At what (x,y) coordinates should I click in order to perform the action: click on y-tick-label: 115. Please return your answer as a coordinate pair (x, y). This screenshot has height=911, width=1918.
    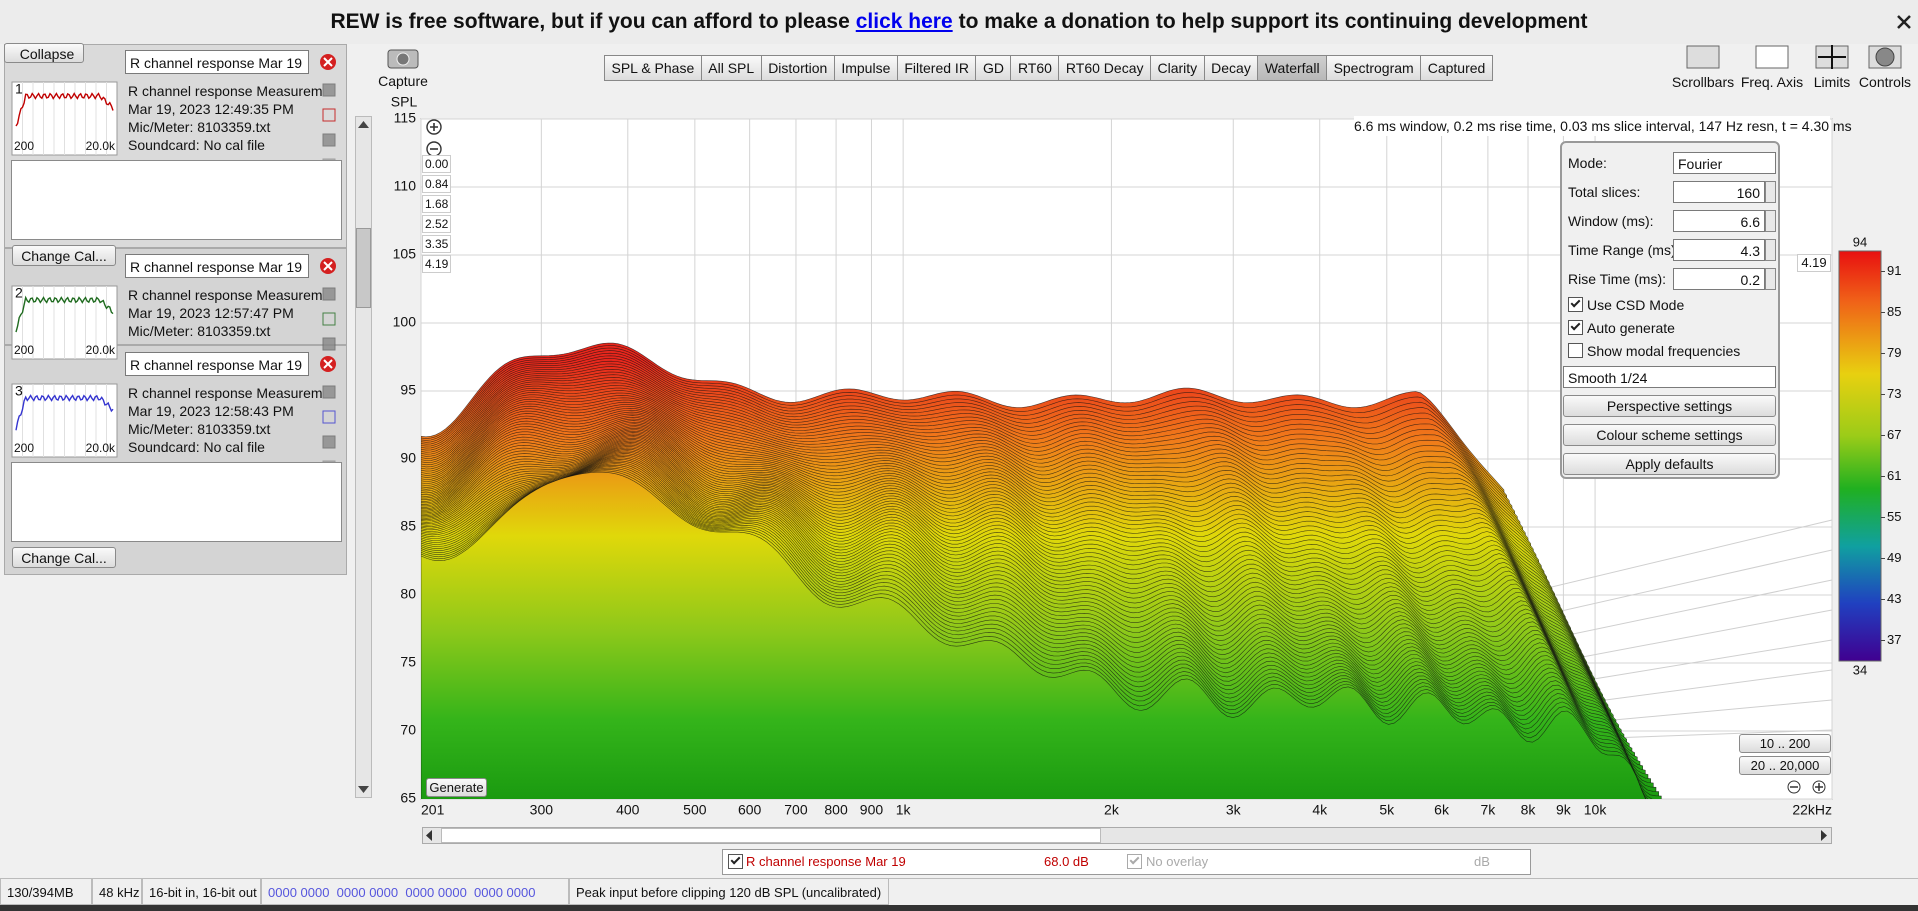
    Looking at the image, I should click on (405, 118).